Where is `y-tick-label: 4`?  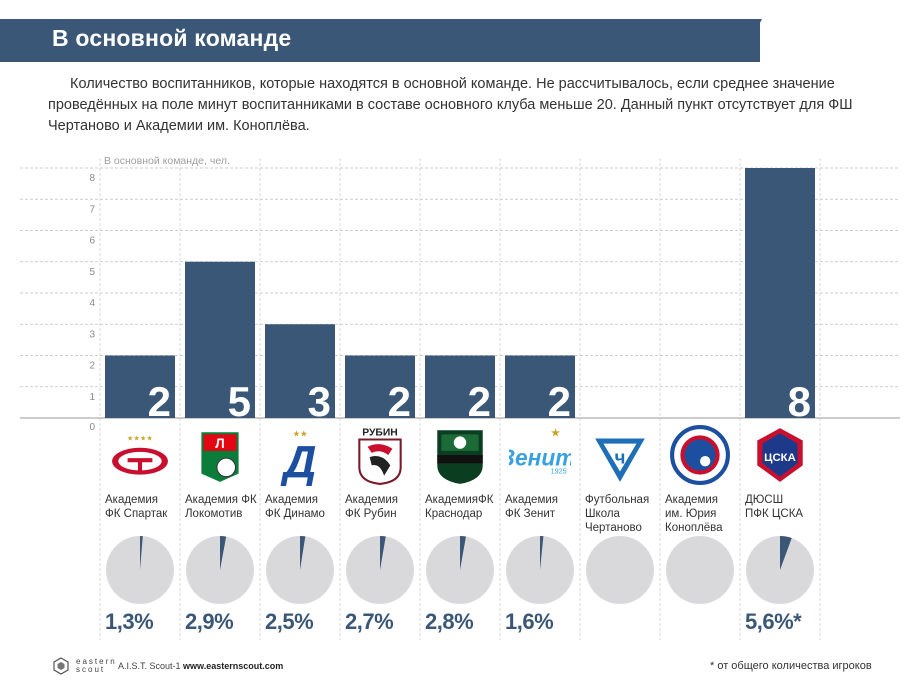 y-tick-label: 4 is located at coordinates (92, 303).